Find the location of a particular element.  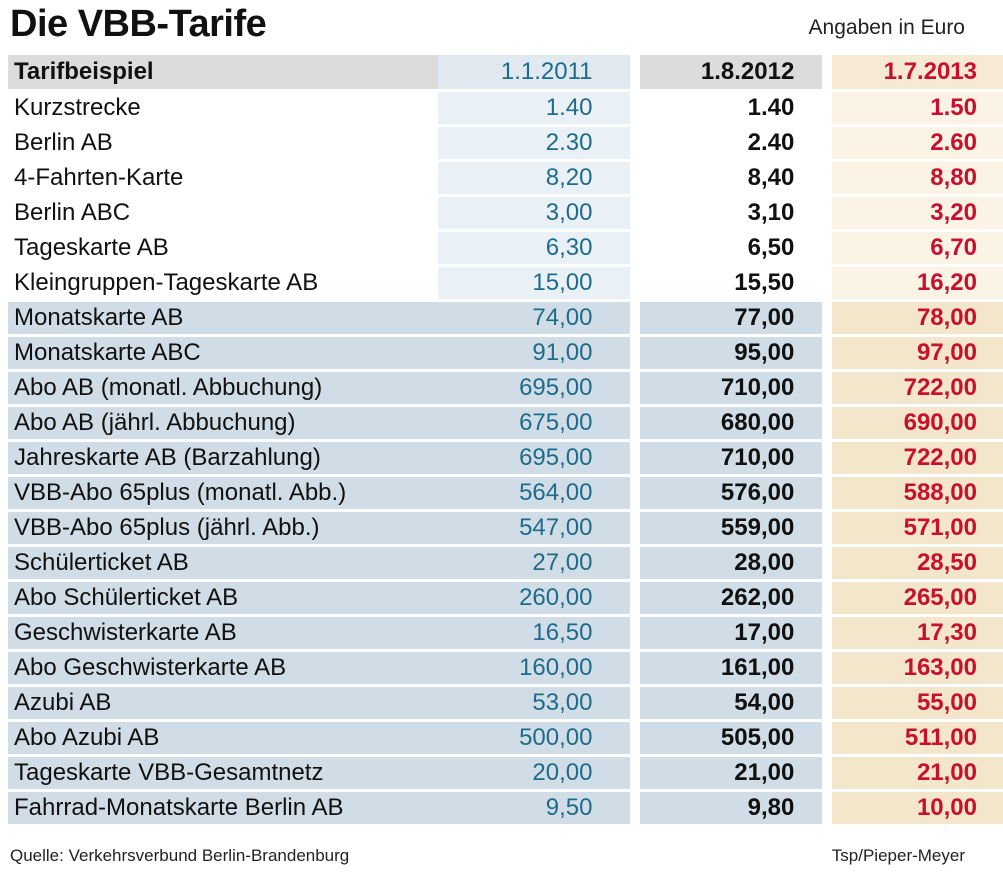

price-2011: 9,50 is located at coordinates (534, 808).